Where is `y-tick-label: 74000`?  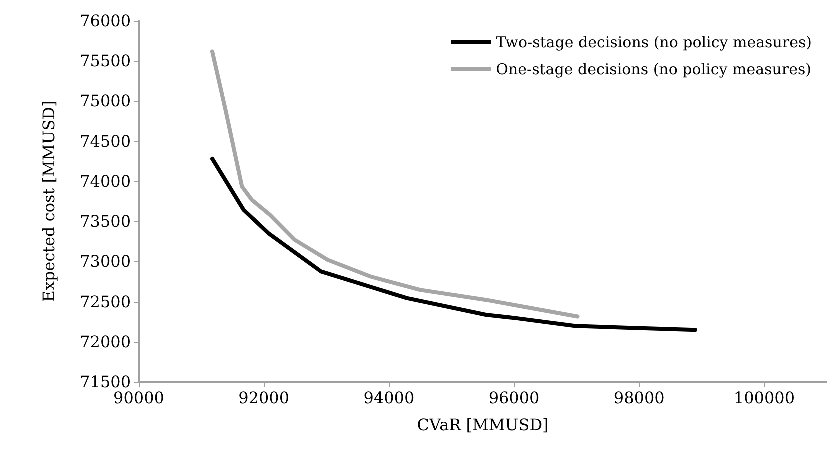 y-tick-label: 74000 is located at coordinates (105, 181).